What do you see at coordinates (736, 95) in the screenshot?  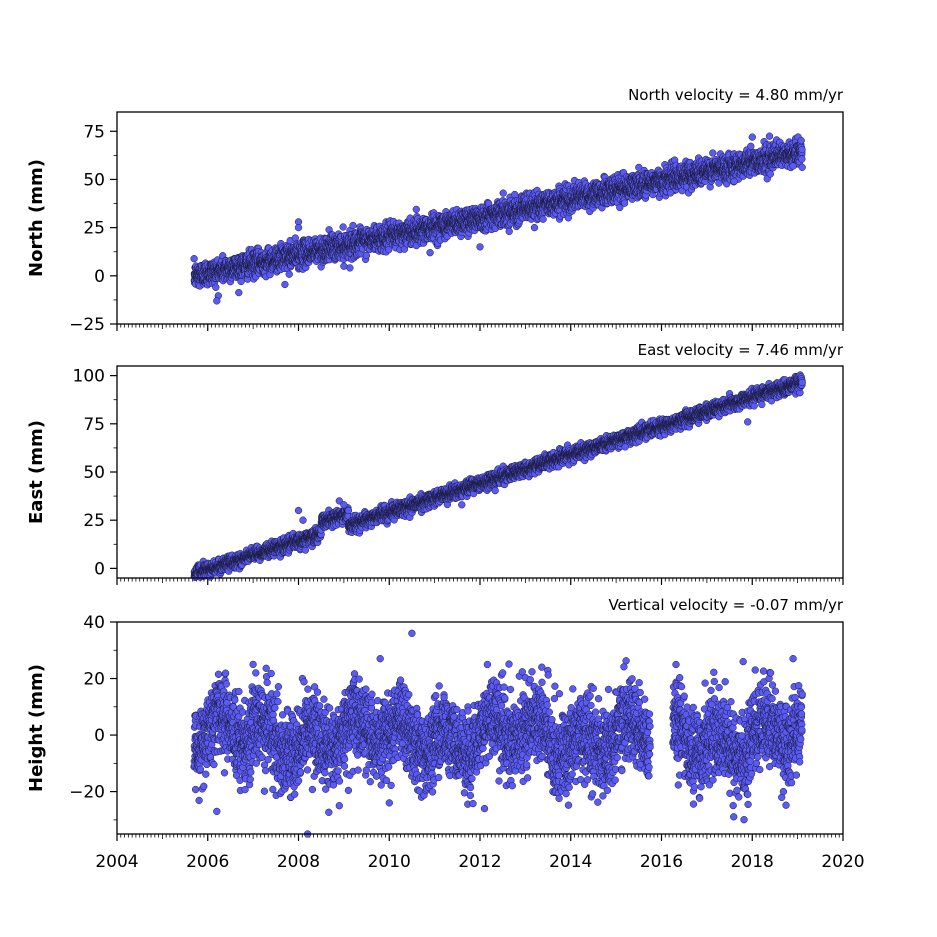 I see `north-velocity-label: North velocity = 4.80 mm/yr` at bounding box center [736, 95].